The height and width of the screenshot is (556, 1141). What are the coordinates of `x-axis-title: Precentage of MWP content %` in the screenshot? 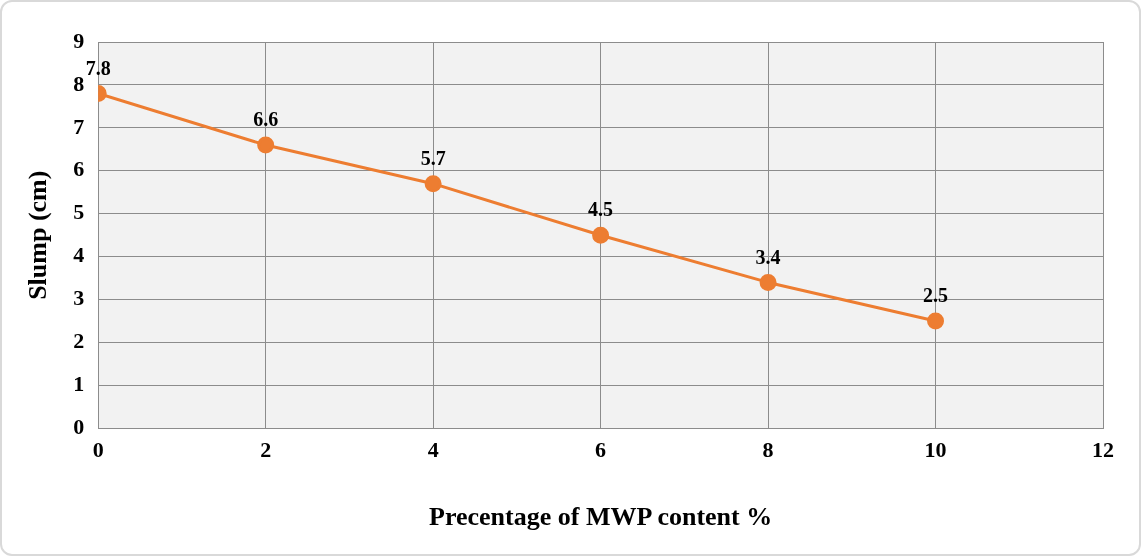 It's located at (601, 517).